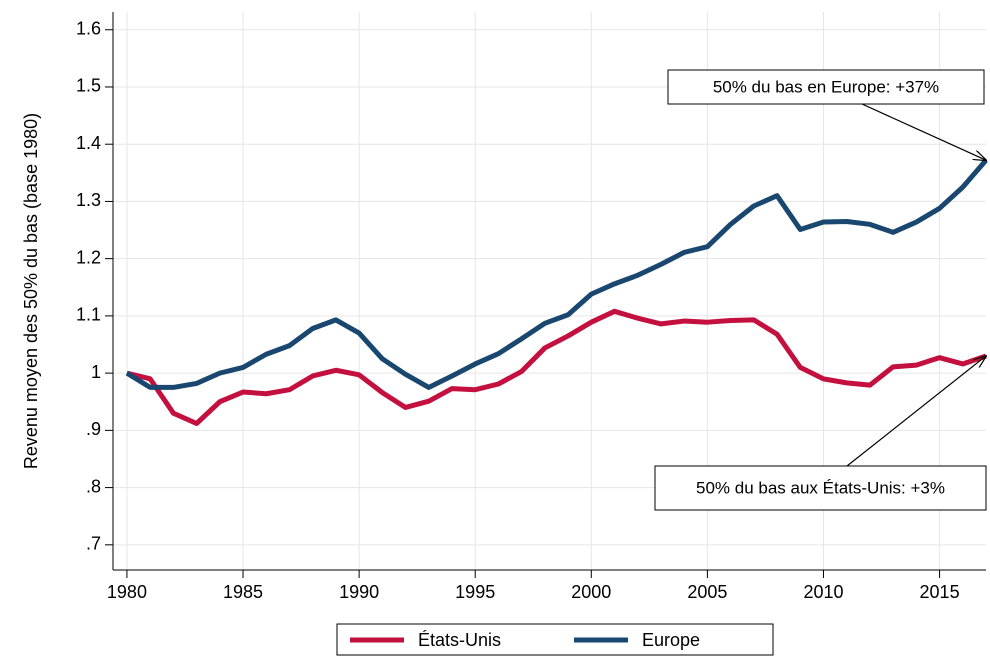 The height and width of the screenshot is (656, 990). Describe the element at coordinates (93, 544) in the screenshot. I see `y-tick-label: .7` at that location.